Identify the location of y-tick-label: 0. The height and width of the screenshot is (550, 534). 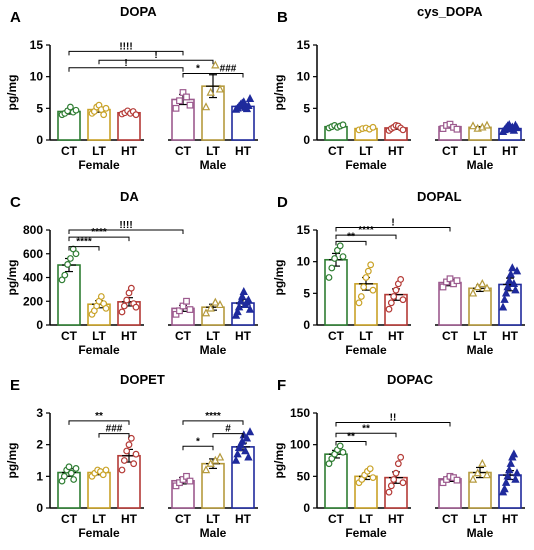
(39, 508).